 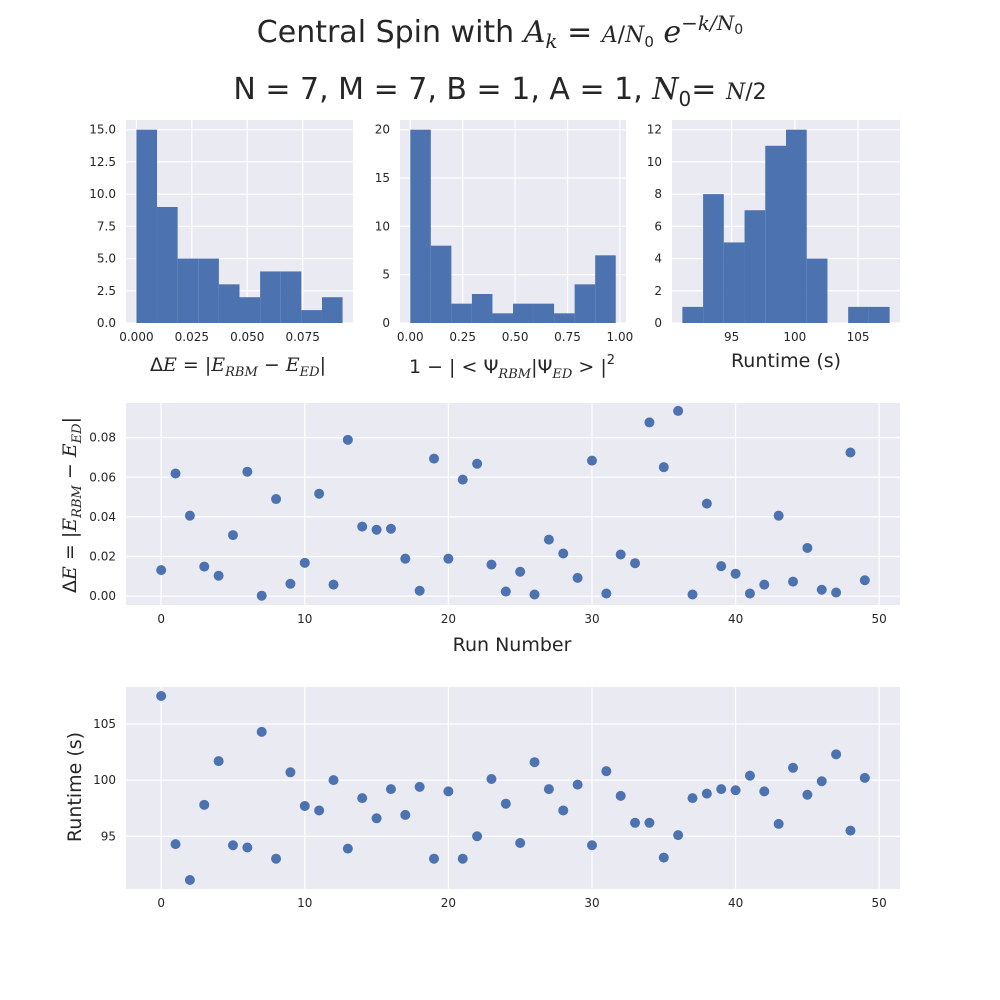 I want to click on scatter-delta-e-ytick-label: 0.02, so click(x=102, y=556).